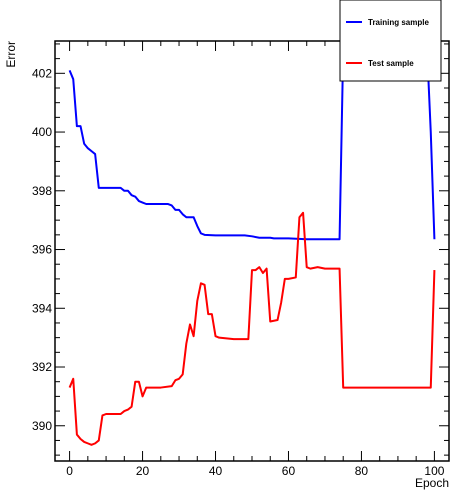 The image size is (454, 491). What do you see at coordinates (42, 191) in the screenshot?
I see `y-tick-label: 398` at bounding box center [42, 191].